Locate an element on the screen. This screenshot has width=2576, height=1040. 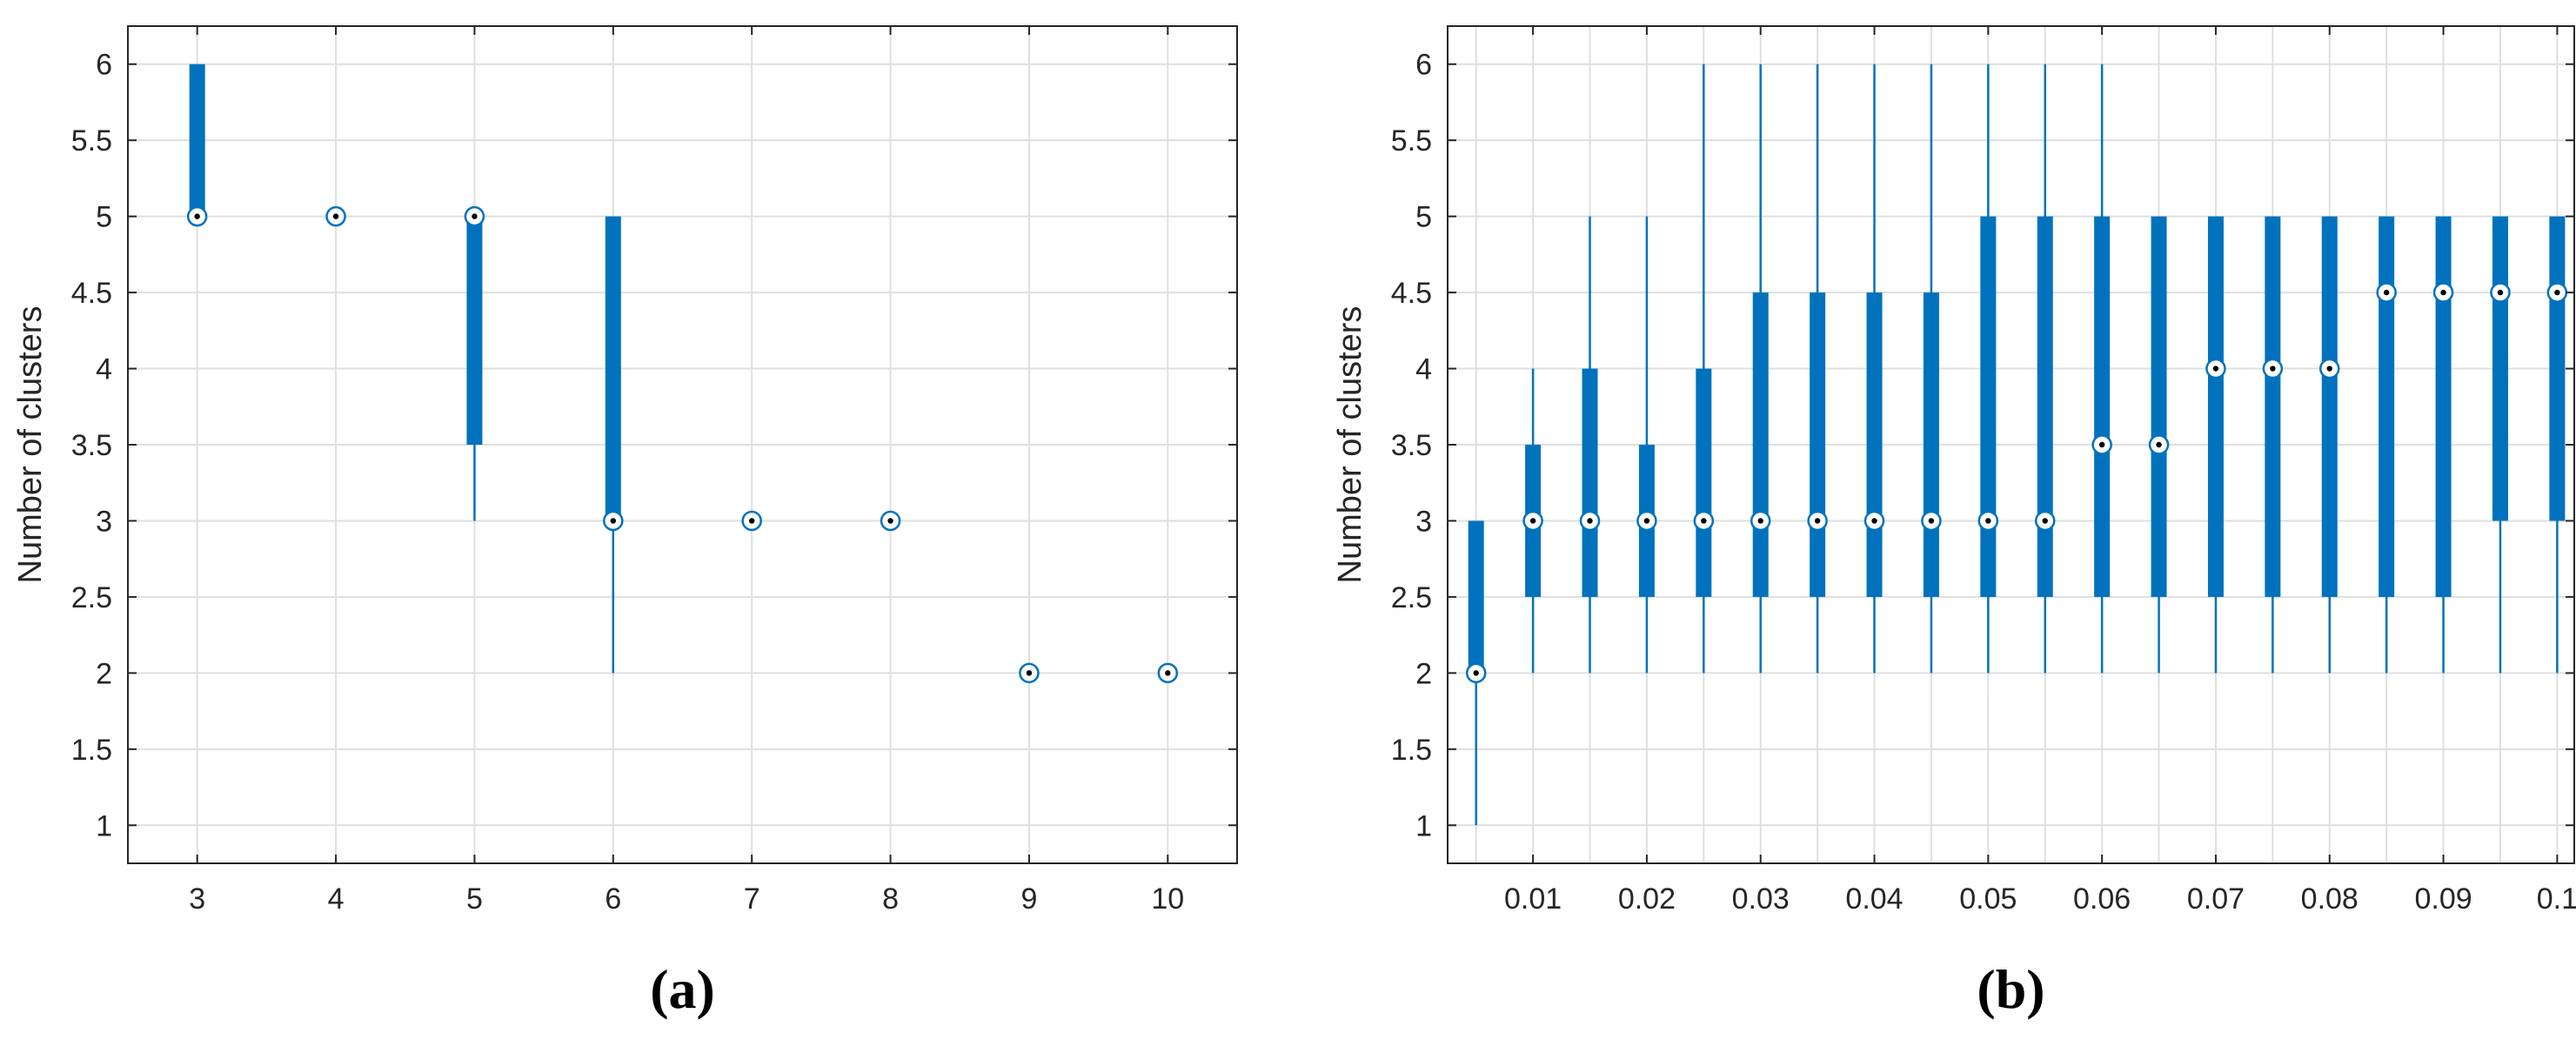
x-tick-label-b: 0.06 is located at coordinates (2102, 899).